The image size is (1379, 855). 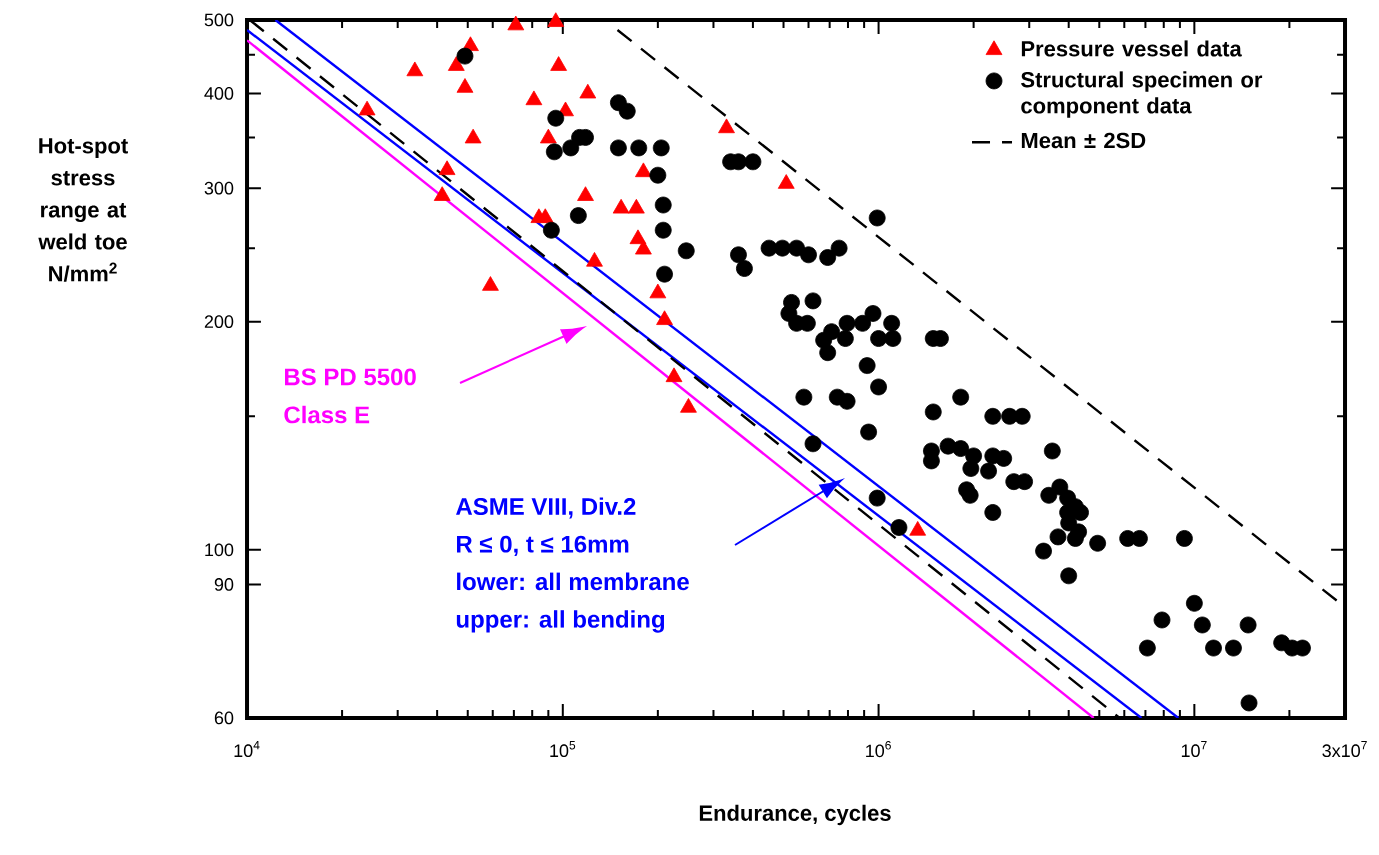 What do you see at coordinates (1142, 94) in the screenshot?
I see `legend-label: Structural specimen or component data` at bounding box center [1142, 94].